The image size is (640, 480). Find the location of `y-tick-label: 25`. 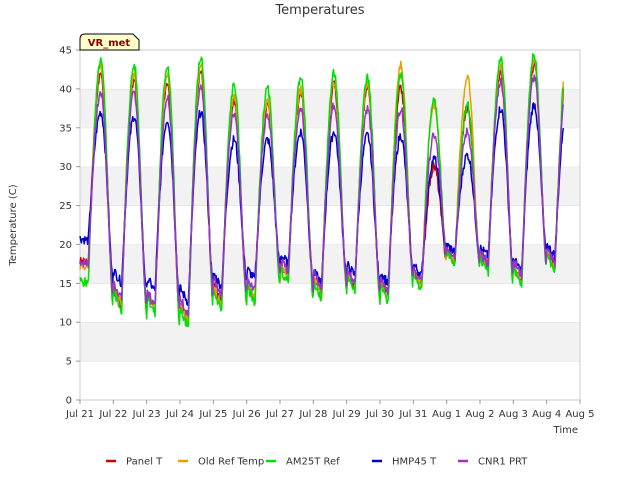

y-tick-label: 25 is located at coordinates (65, 206).